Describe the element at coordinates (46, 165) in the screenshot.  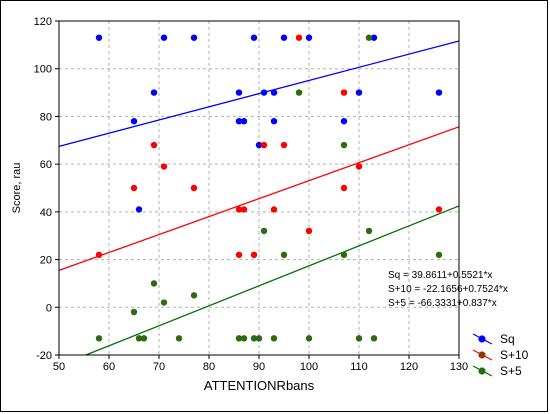
I see `y-tick-label: 60` at that location.